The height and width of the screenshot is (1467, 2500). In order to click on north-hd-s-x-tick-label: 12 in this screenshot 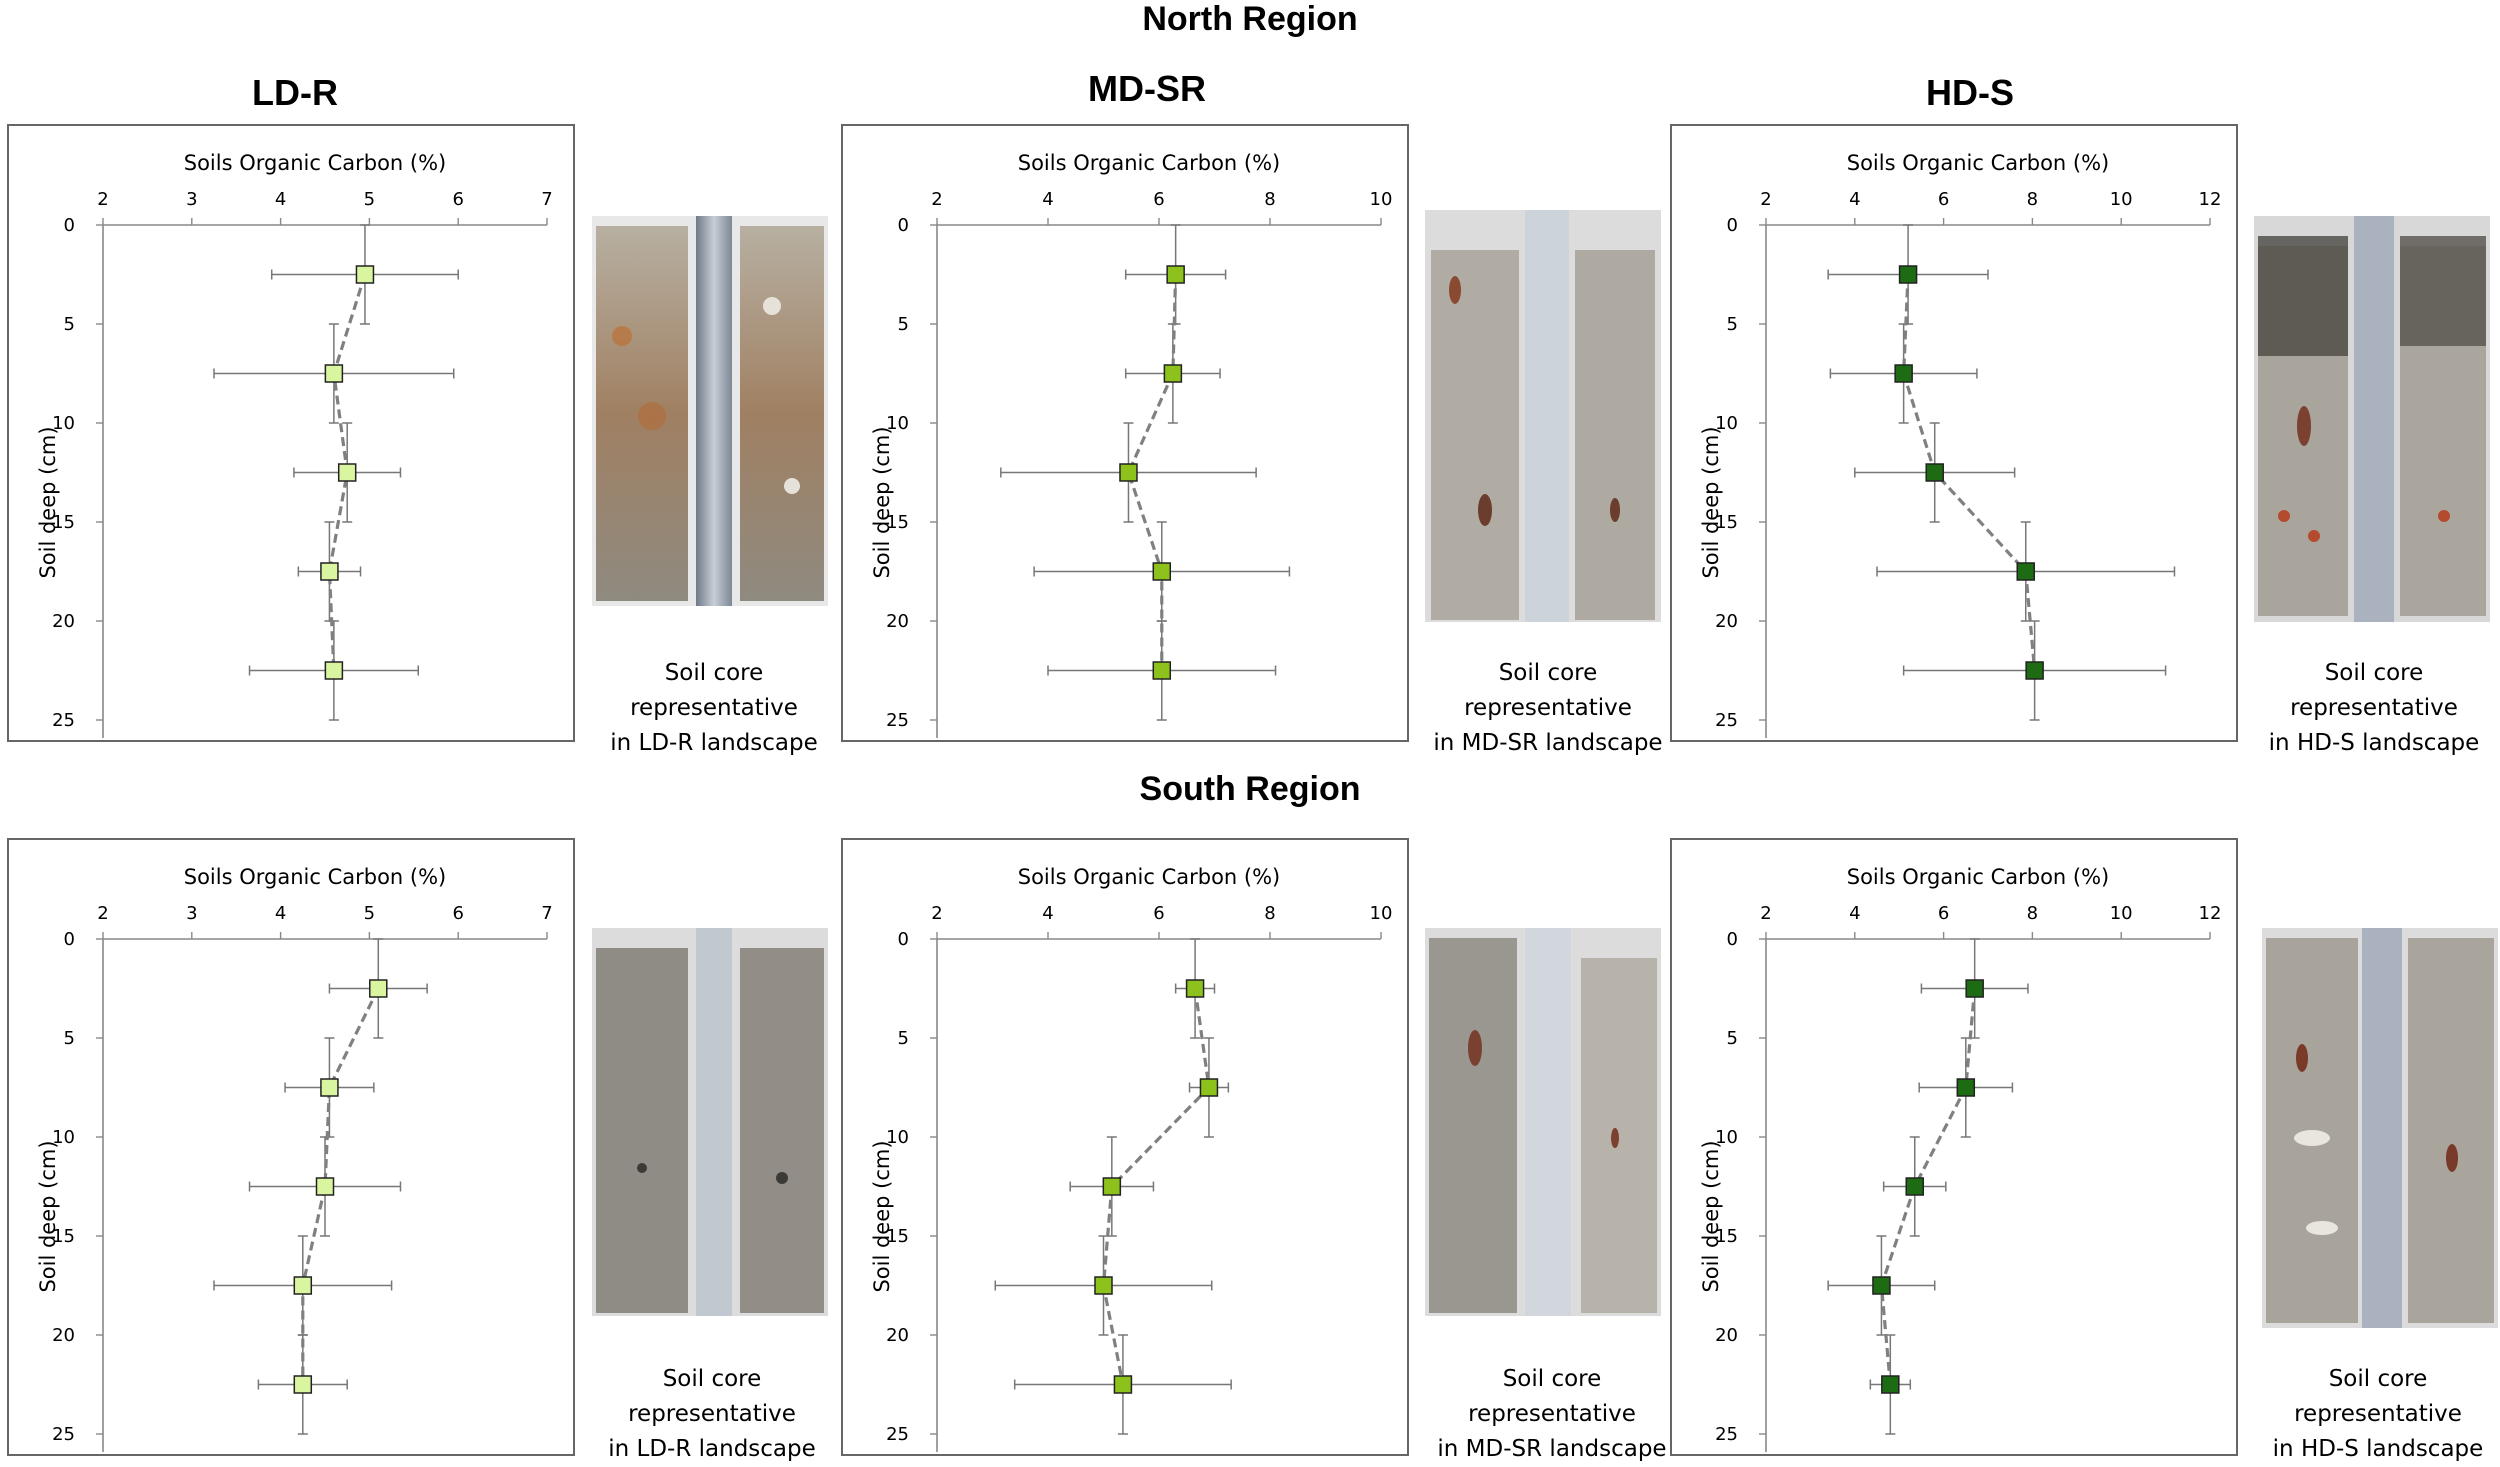, I will do `click(2210, 199)`.